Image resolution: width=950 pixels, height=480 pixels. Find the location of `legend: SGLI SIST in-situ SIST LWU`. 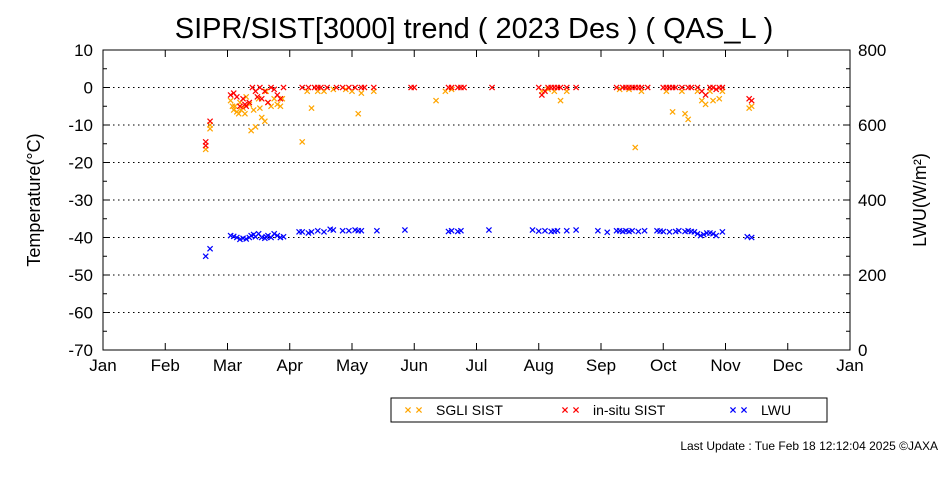

legend: SGLI SIST in-situ SIST LWU is located at coordinates (609, 410).